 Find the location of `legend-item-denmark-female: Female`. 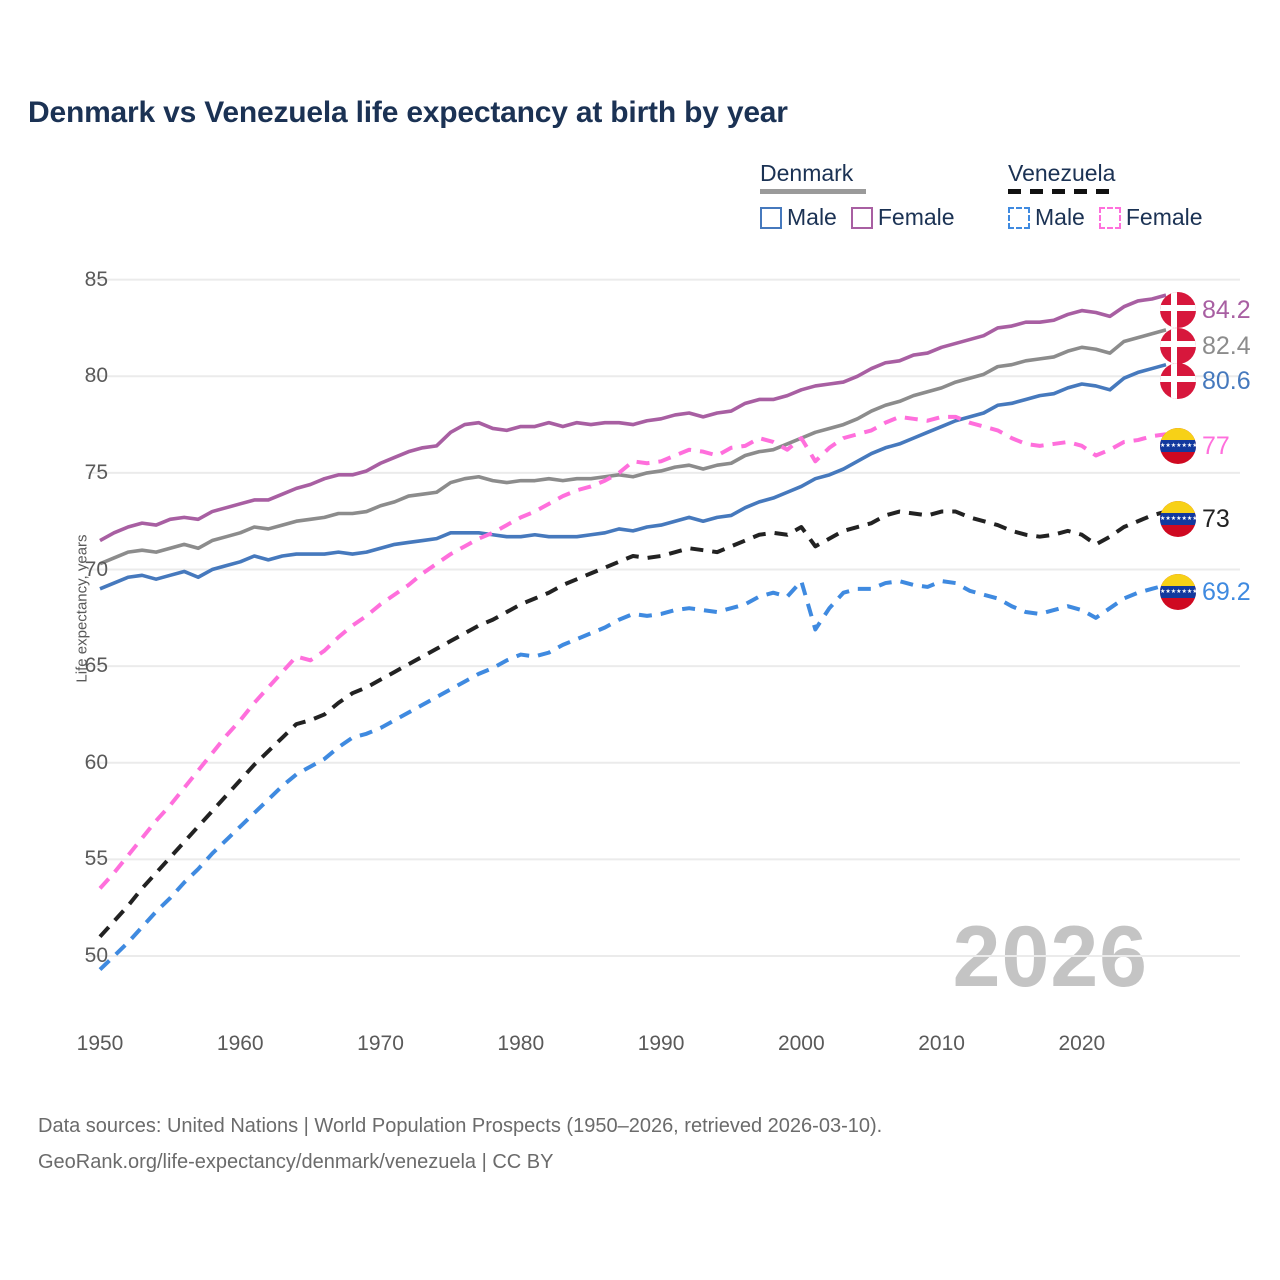

legend-item-denmark-female: Female is located at coordinates (902, 217).